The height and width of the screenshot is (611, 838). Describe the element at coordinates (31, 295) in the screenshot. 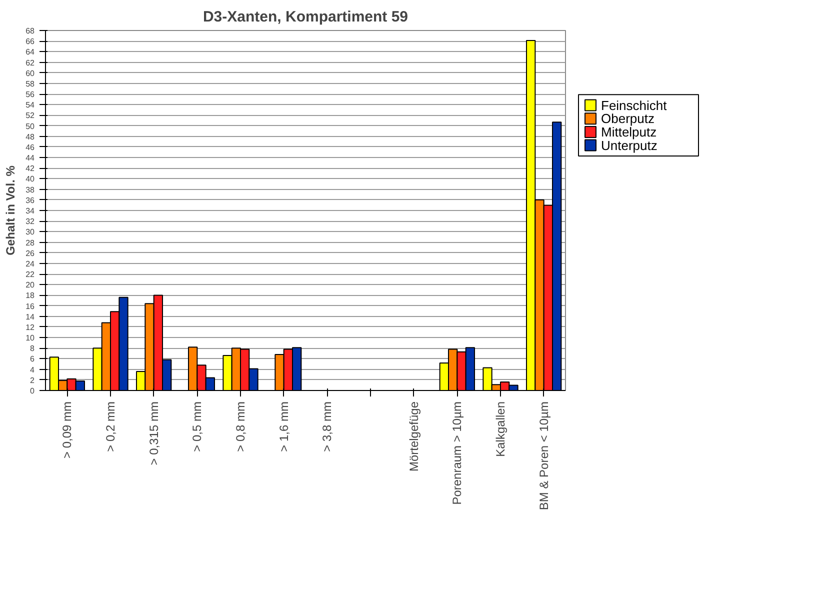

I see `y-tick-label: 18` at that location.